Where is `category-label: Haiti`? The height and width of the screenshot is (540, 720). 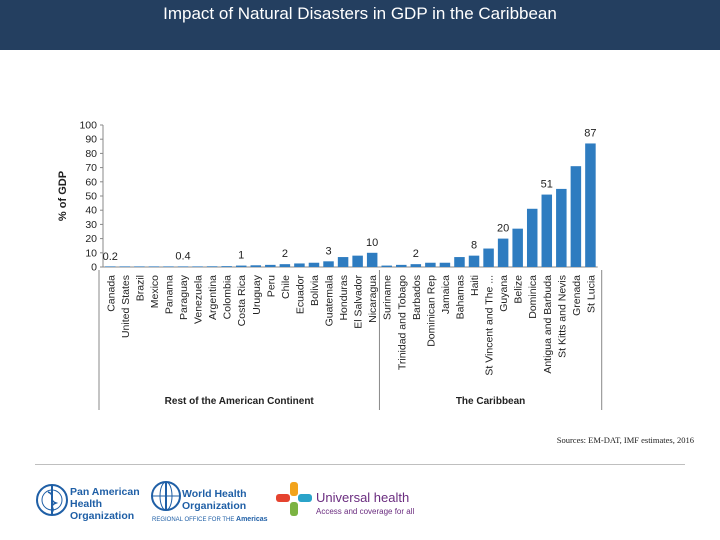
category-label: Haiti is located at coordinates (475, 285).